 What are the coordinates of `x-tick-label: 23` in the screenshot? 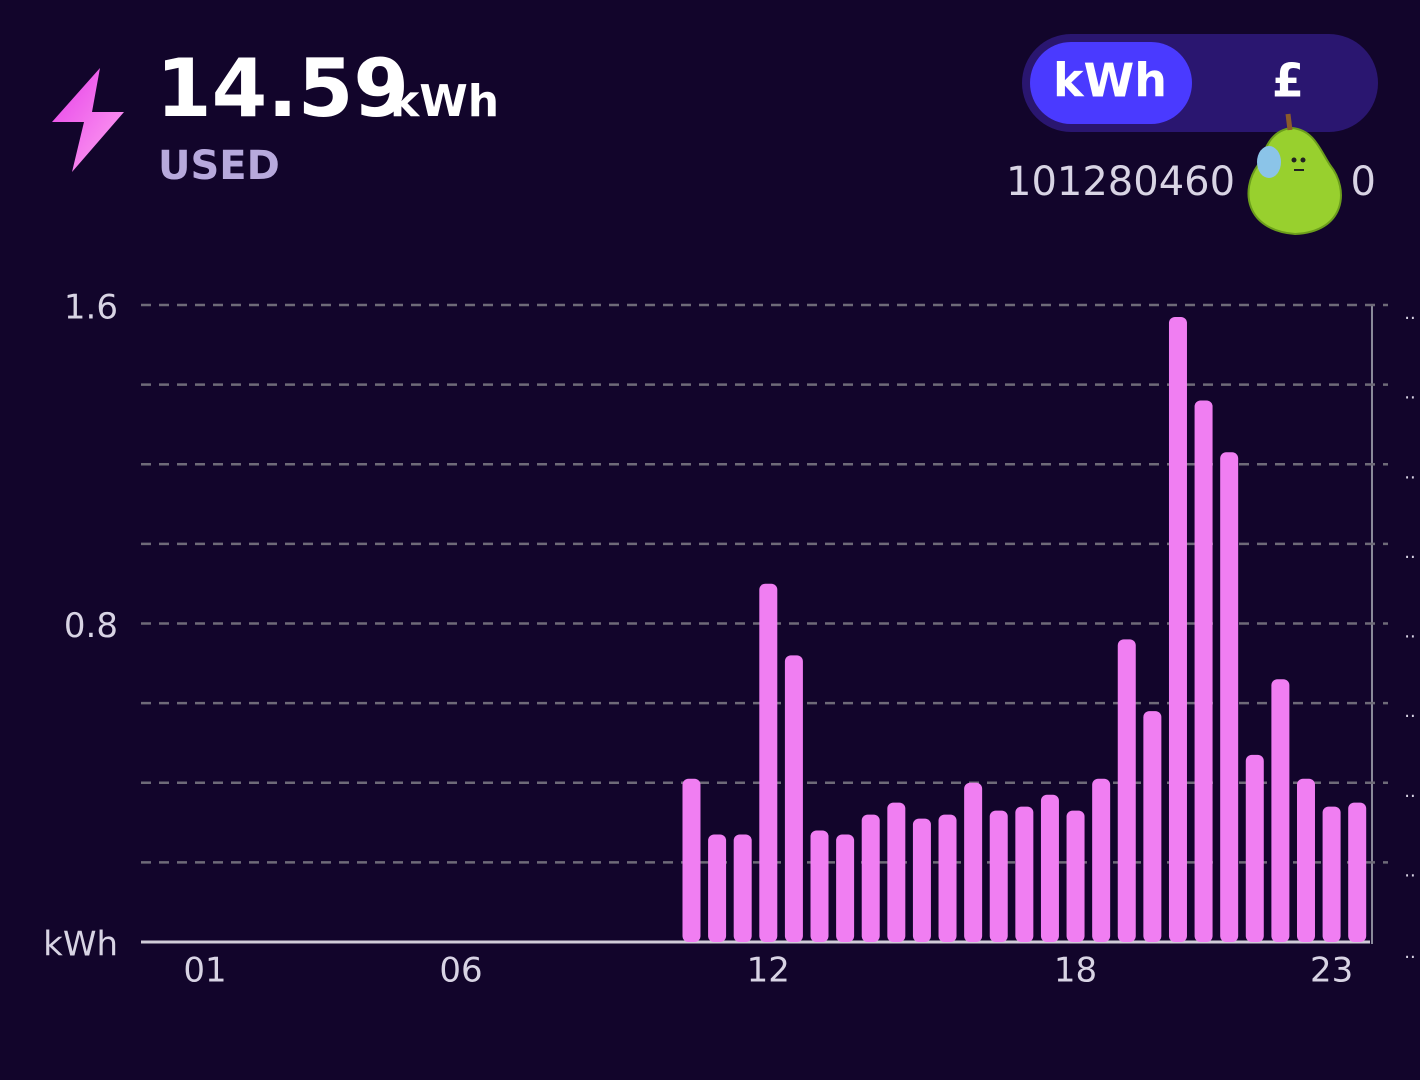 It's located at (1331, 971).